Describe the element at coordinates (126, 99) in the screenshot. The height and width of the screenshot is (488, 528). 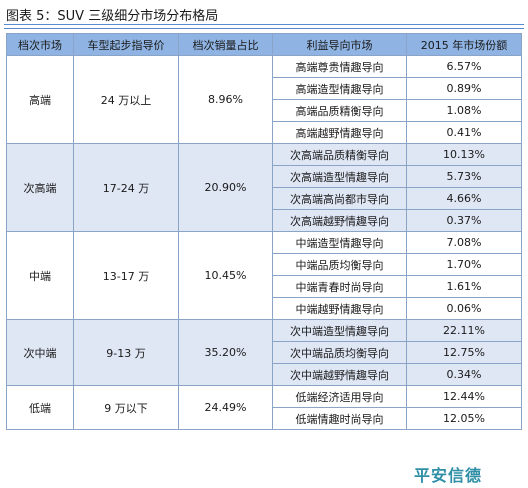
I see `price-cell: 24 万以上` at that location.